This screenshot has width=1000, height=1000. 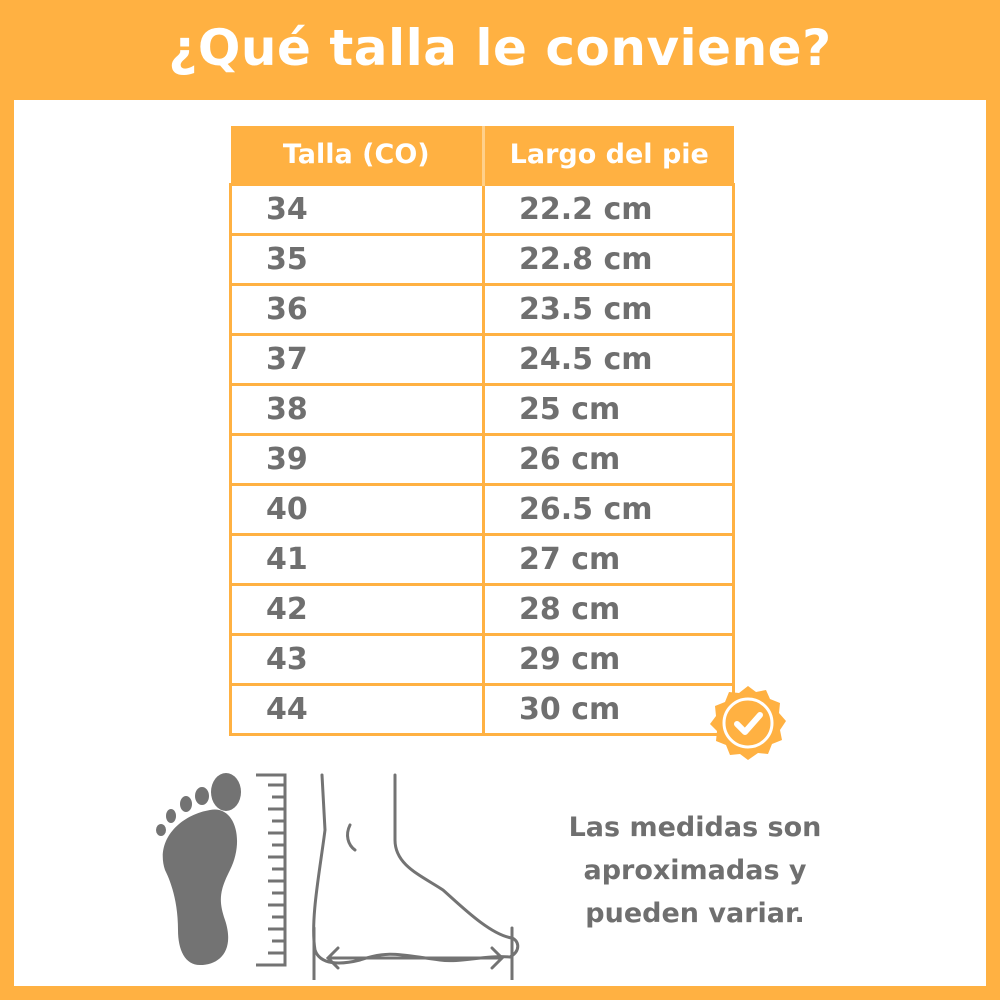 I want to click on table-row: 37 24.5 cm, so click(x=482, y=359).